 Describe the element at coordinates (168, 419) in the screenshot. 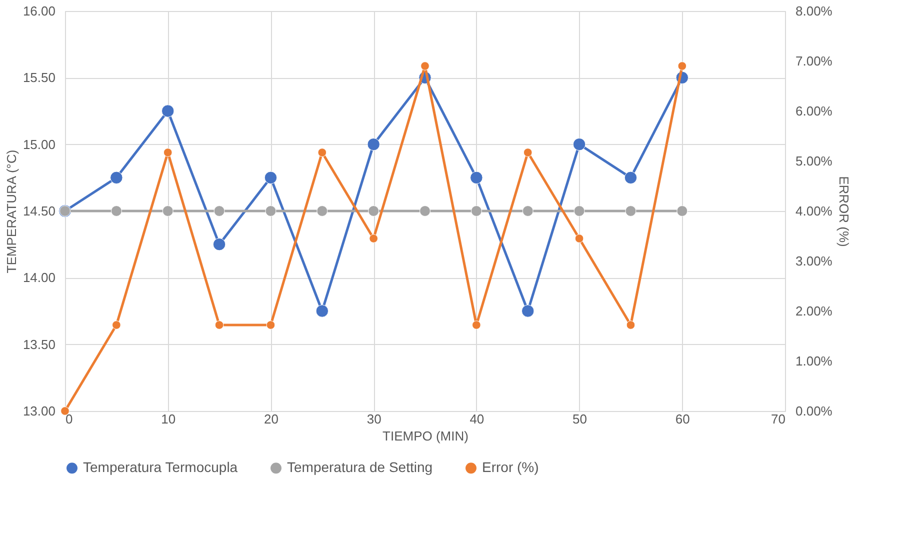

I see `x-tick-label: 10` at that location.